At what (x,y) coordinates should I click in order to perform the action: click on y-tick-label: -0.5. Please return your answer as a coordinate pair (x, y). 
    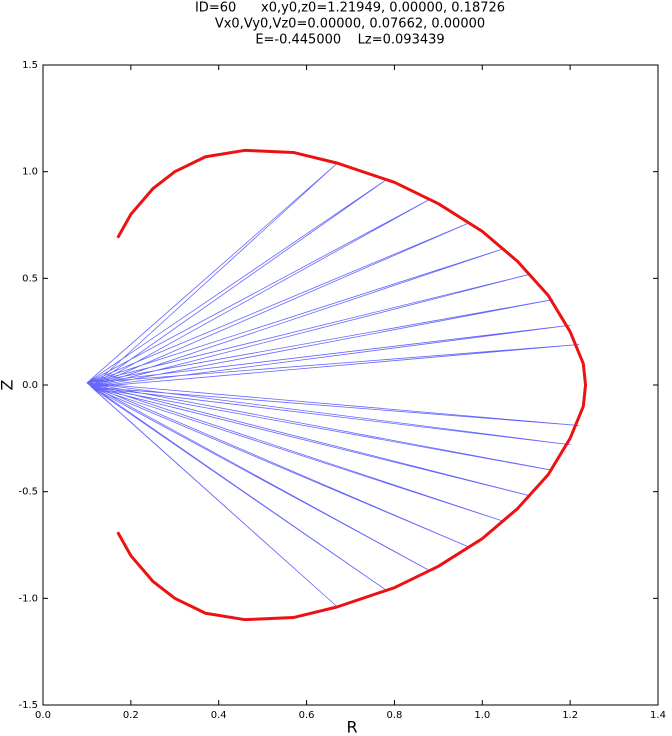
    Looking at the image, I should click on (28, 492).